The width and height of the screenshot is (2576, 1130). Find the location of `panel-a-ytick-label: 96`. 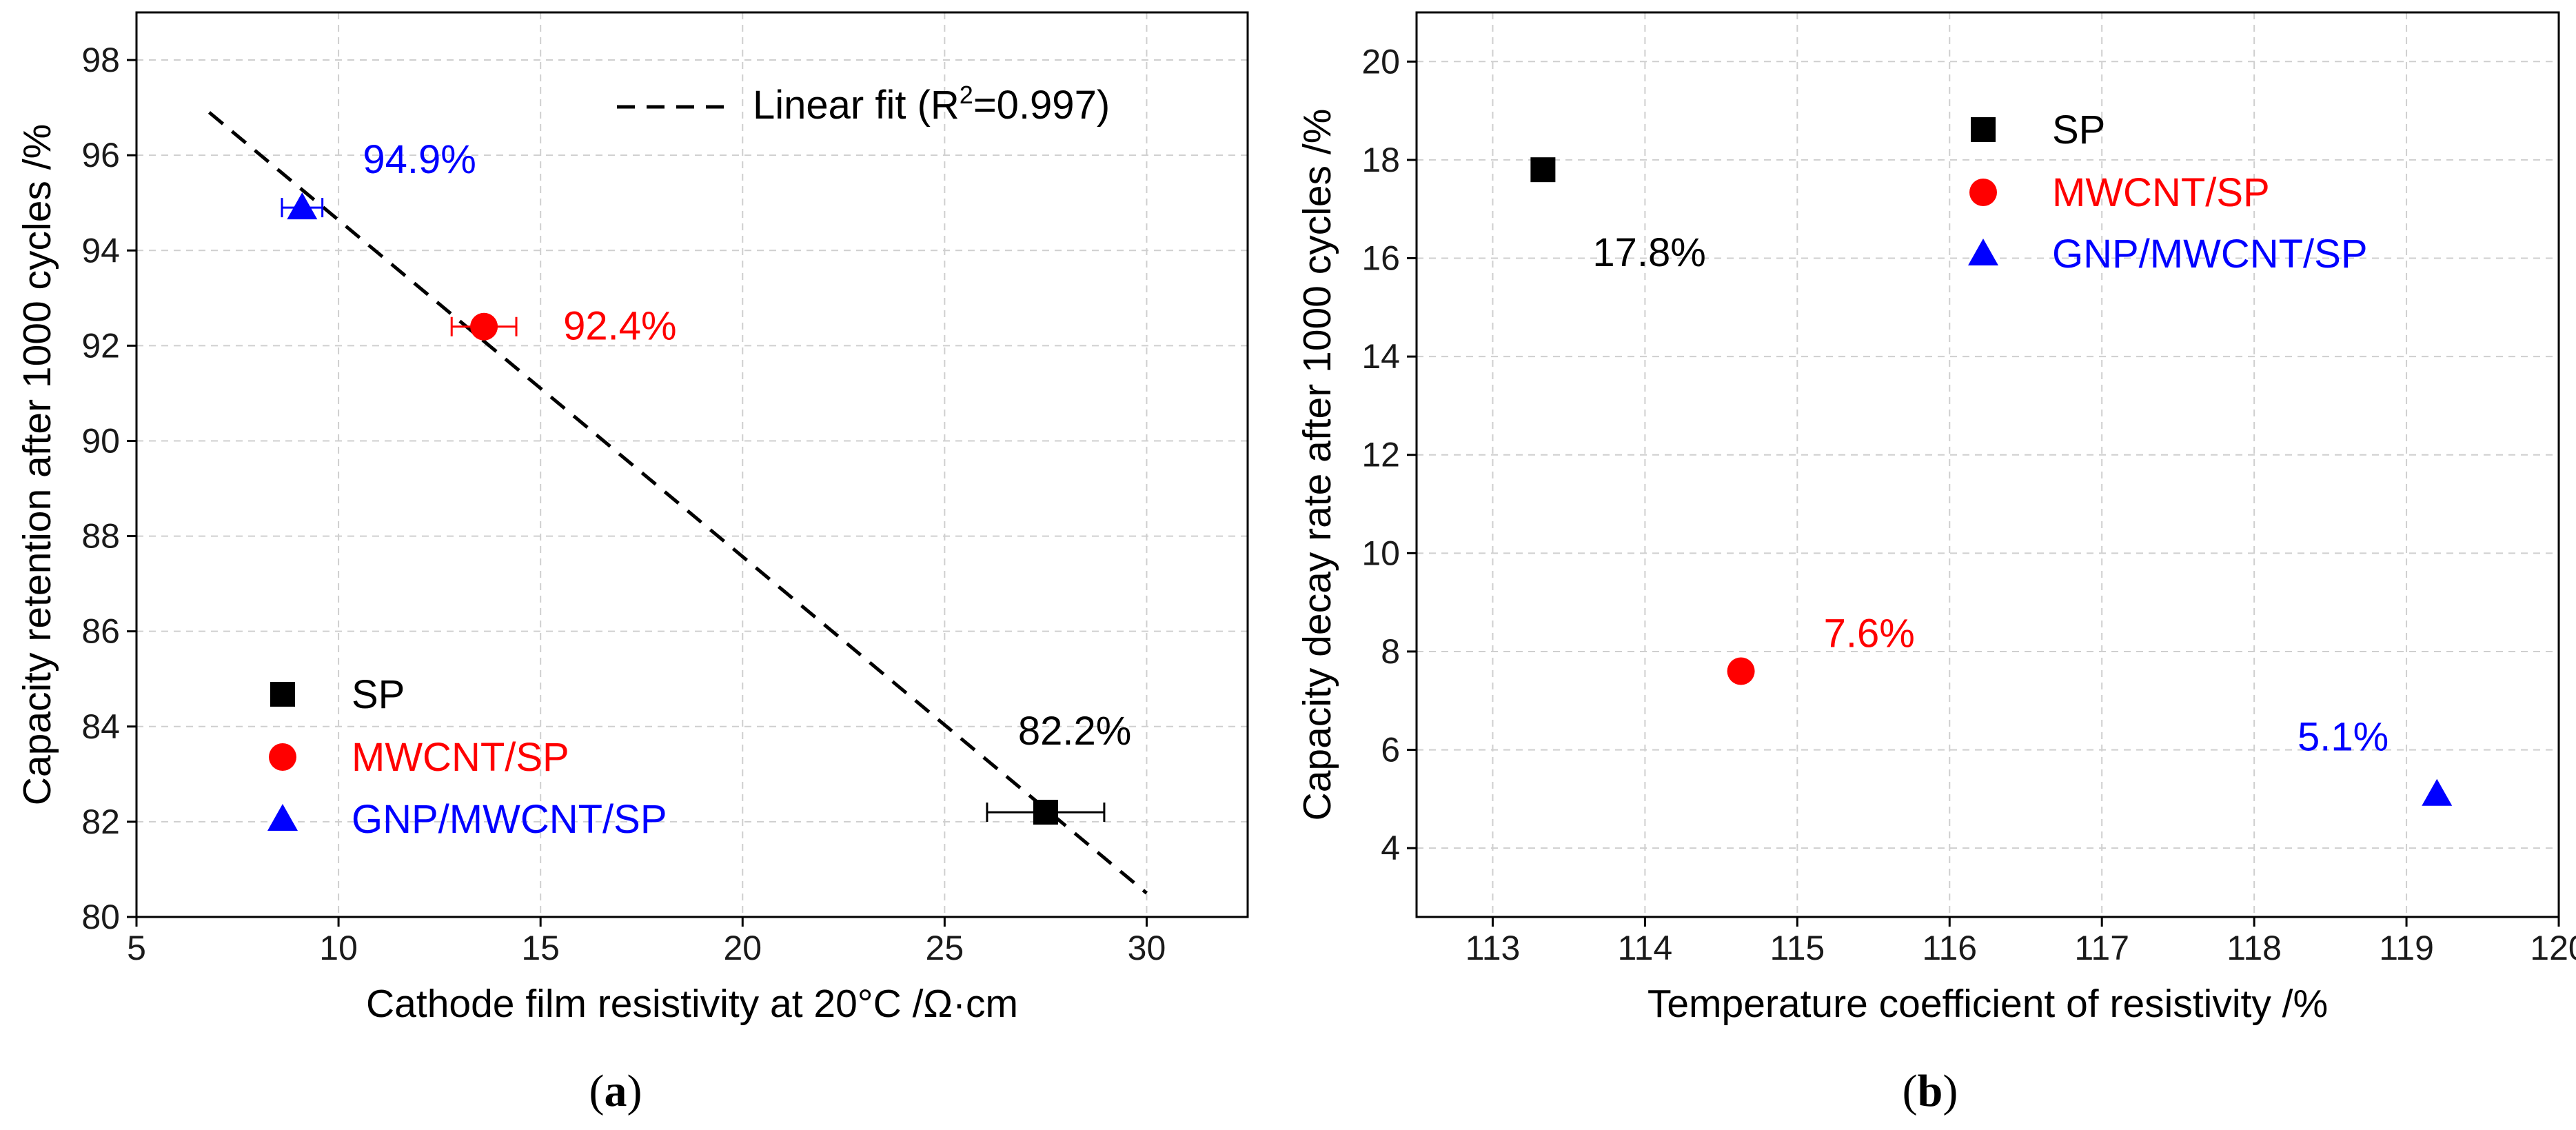

panel-a-ytick-label: 96 is located at coordinates (100, 155).